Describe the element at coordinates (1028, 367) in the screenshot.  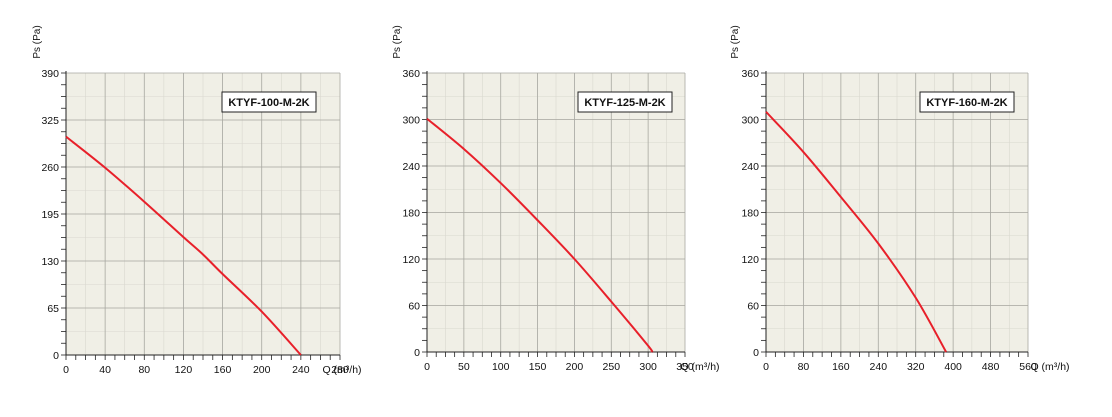
I see `x-tick-label: 560` at that location.